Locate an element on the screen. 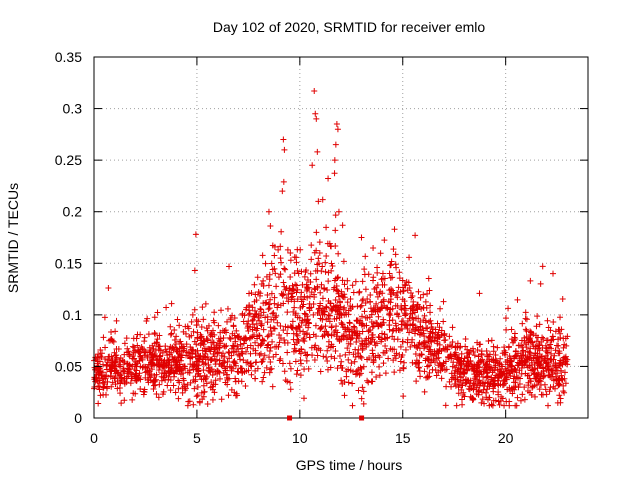 The width and height of the screenshot is (640, 480). y-tick-label: 0.25 is located at coordinates (68, 160).